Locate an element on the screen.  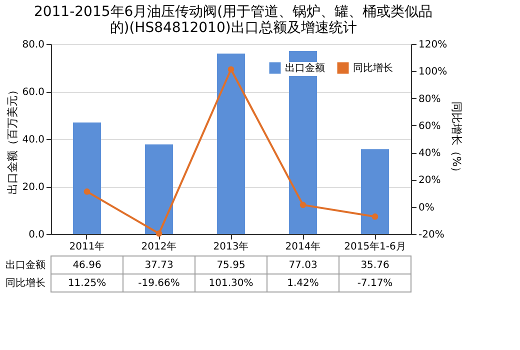
data-label: -19.66% is located at coordinates (159, 283).